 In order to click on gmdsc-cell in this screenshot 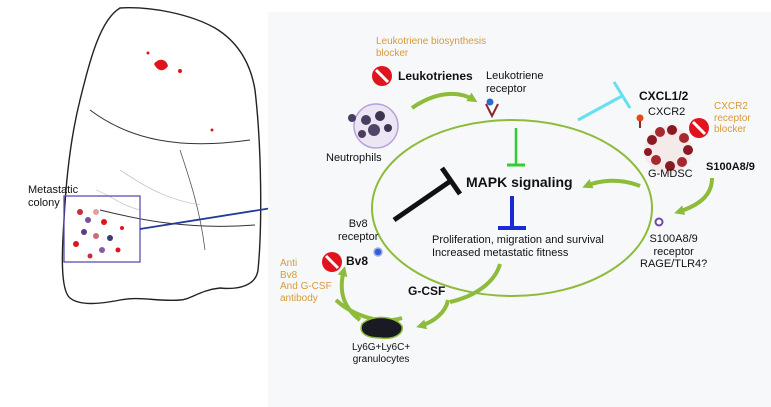, I will do `click(664, 144)`.